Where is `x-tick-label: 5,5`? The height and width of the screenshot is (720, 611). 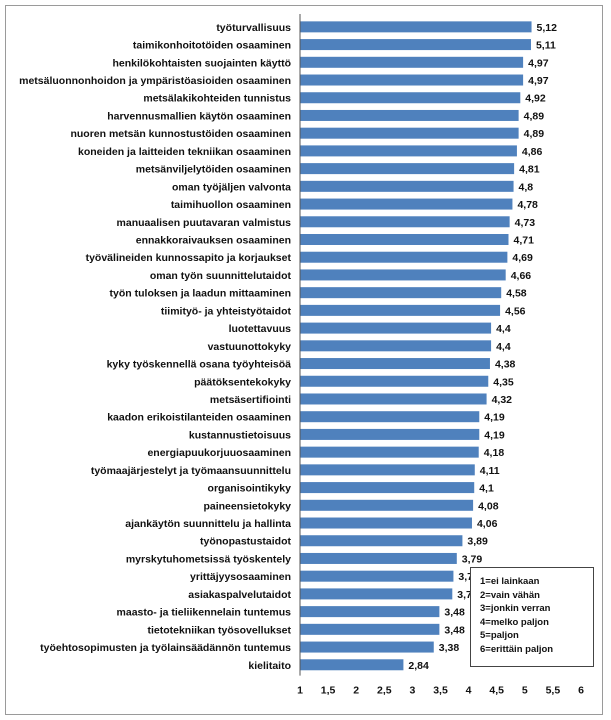
x-tick-label: 5,5 is located at coordinates (553, 691).